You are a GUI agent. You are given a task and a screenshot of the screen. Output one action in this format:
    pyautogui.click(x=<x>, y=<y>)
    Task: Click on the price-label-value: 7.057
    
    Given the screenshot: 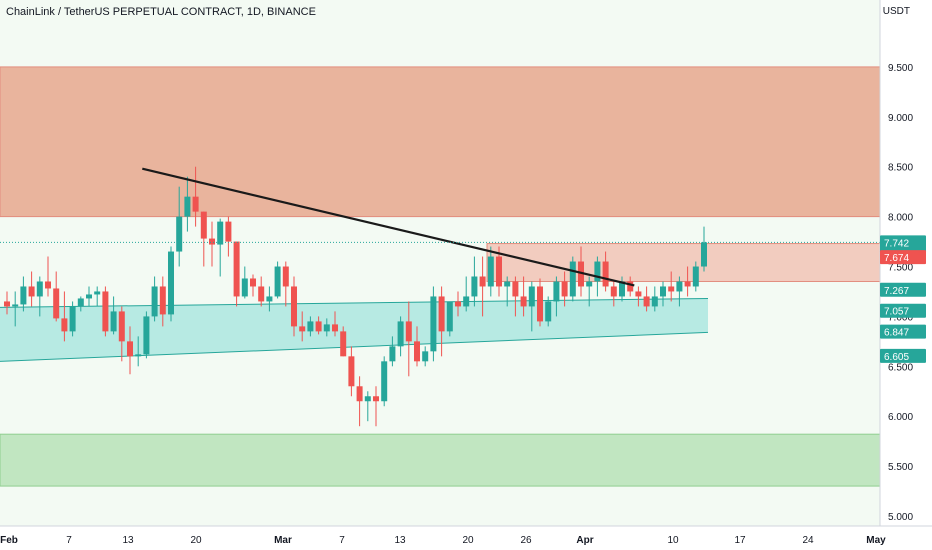 What is the action you would take?
    pyautogui.click(x=896, y=312)
    